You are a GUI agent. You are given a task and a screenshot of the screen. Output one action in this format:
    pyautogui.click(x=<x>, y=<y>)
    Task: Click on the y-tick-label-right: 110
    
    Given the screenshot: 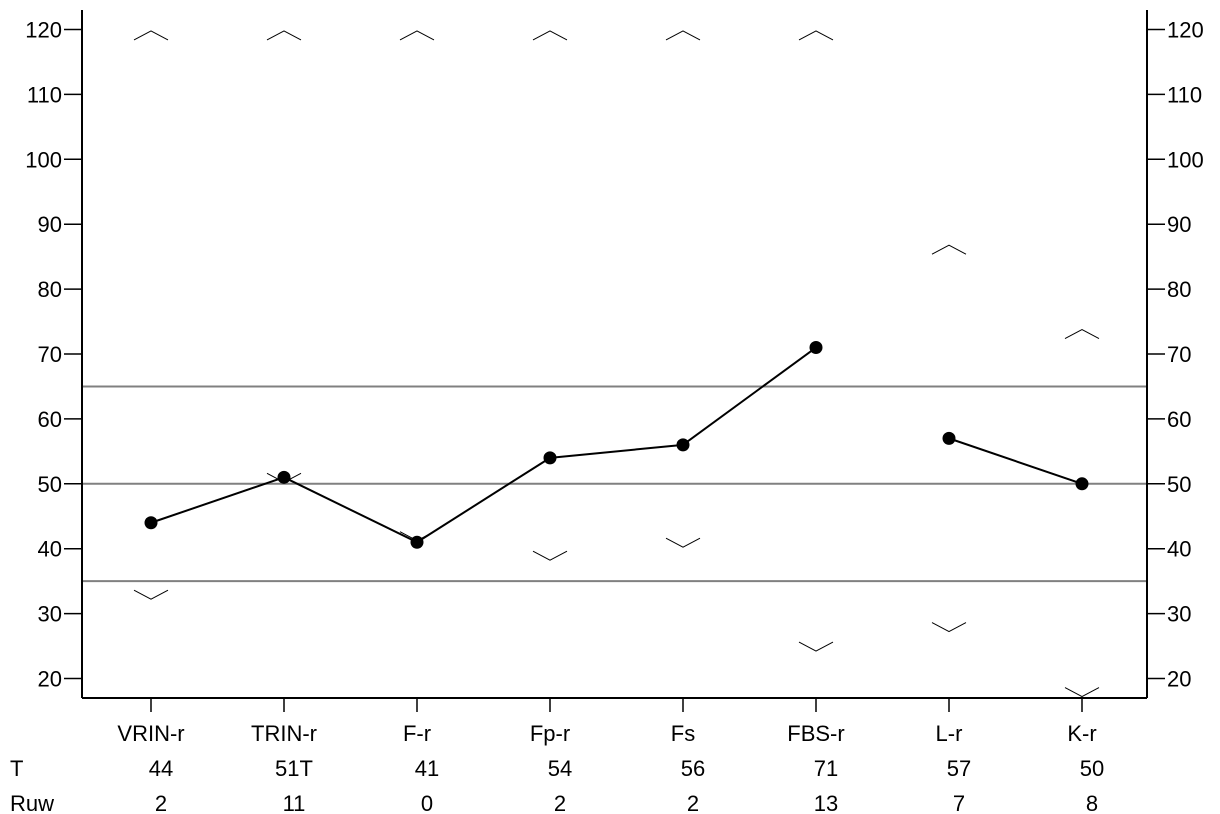 What is the action you would take?
    pyautogui.click(x=1184, y=94)
    